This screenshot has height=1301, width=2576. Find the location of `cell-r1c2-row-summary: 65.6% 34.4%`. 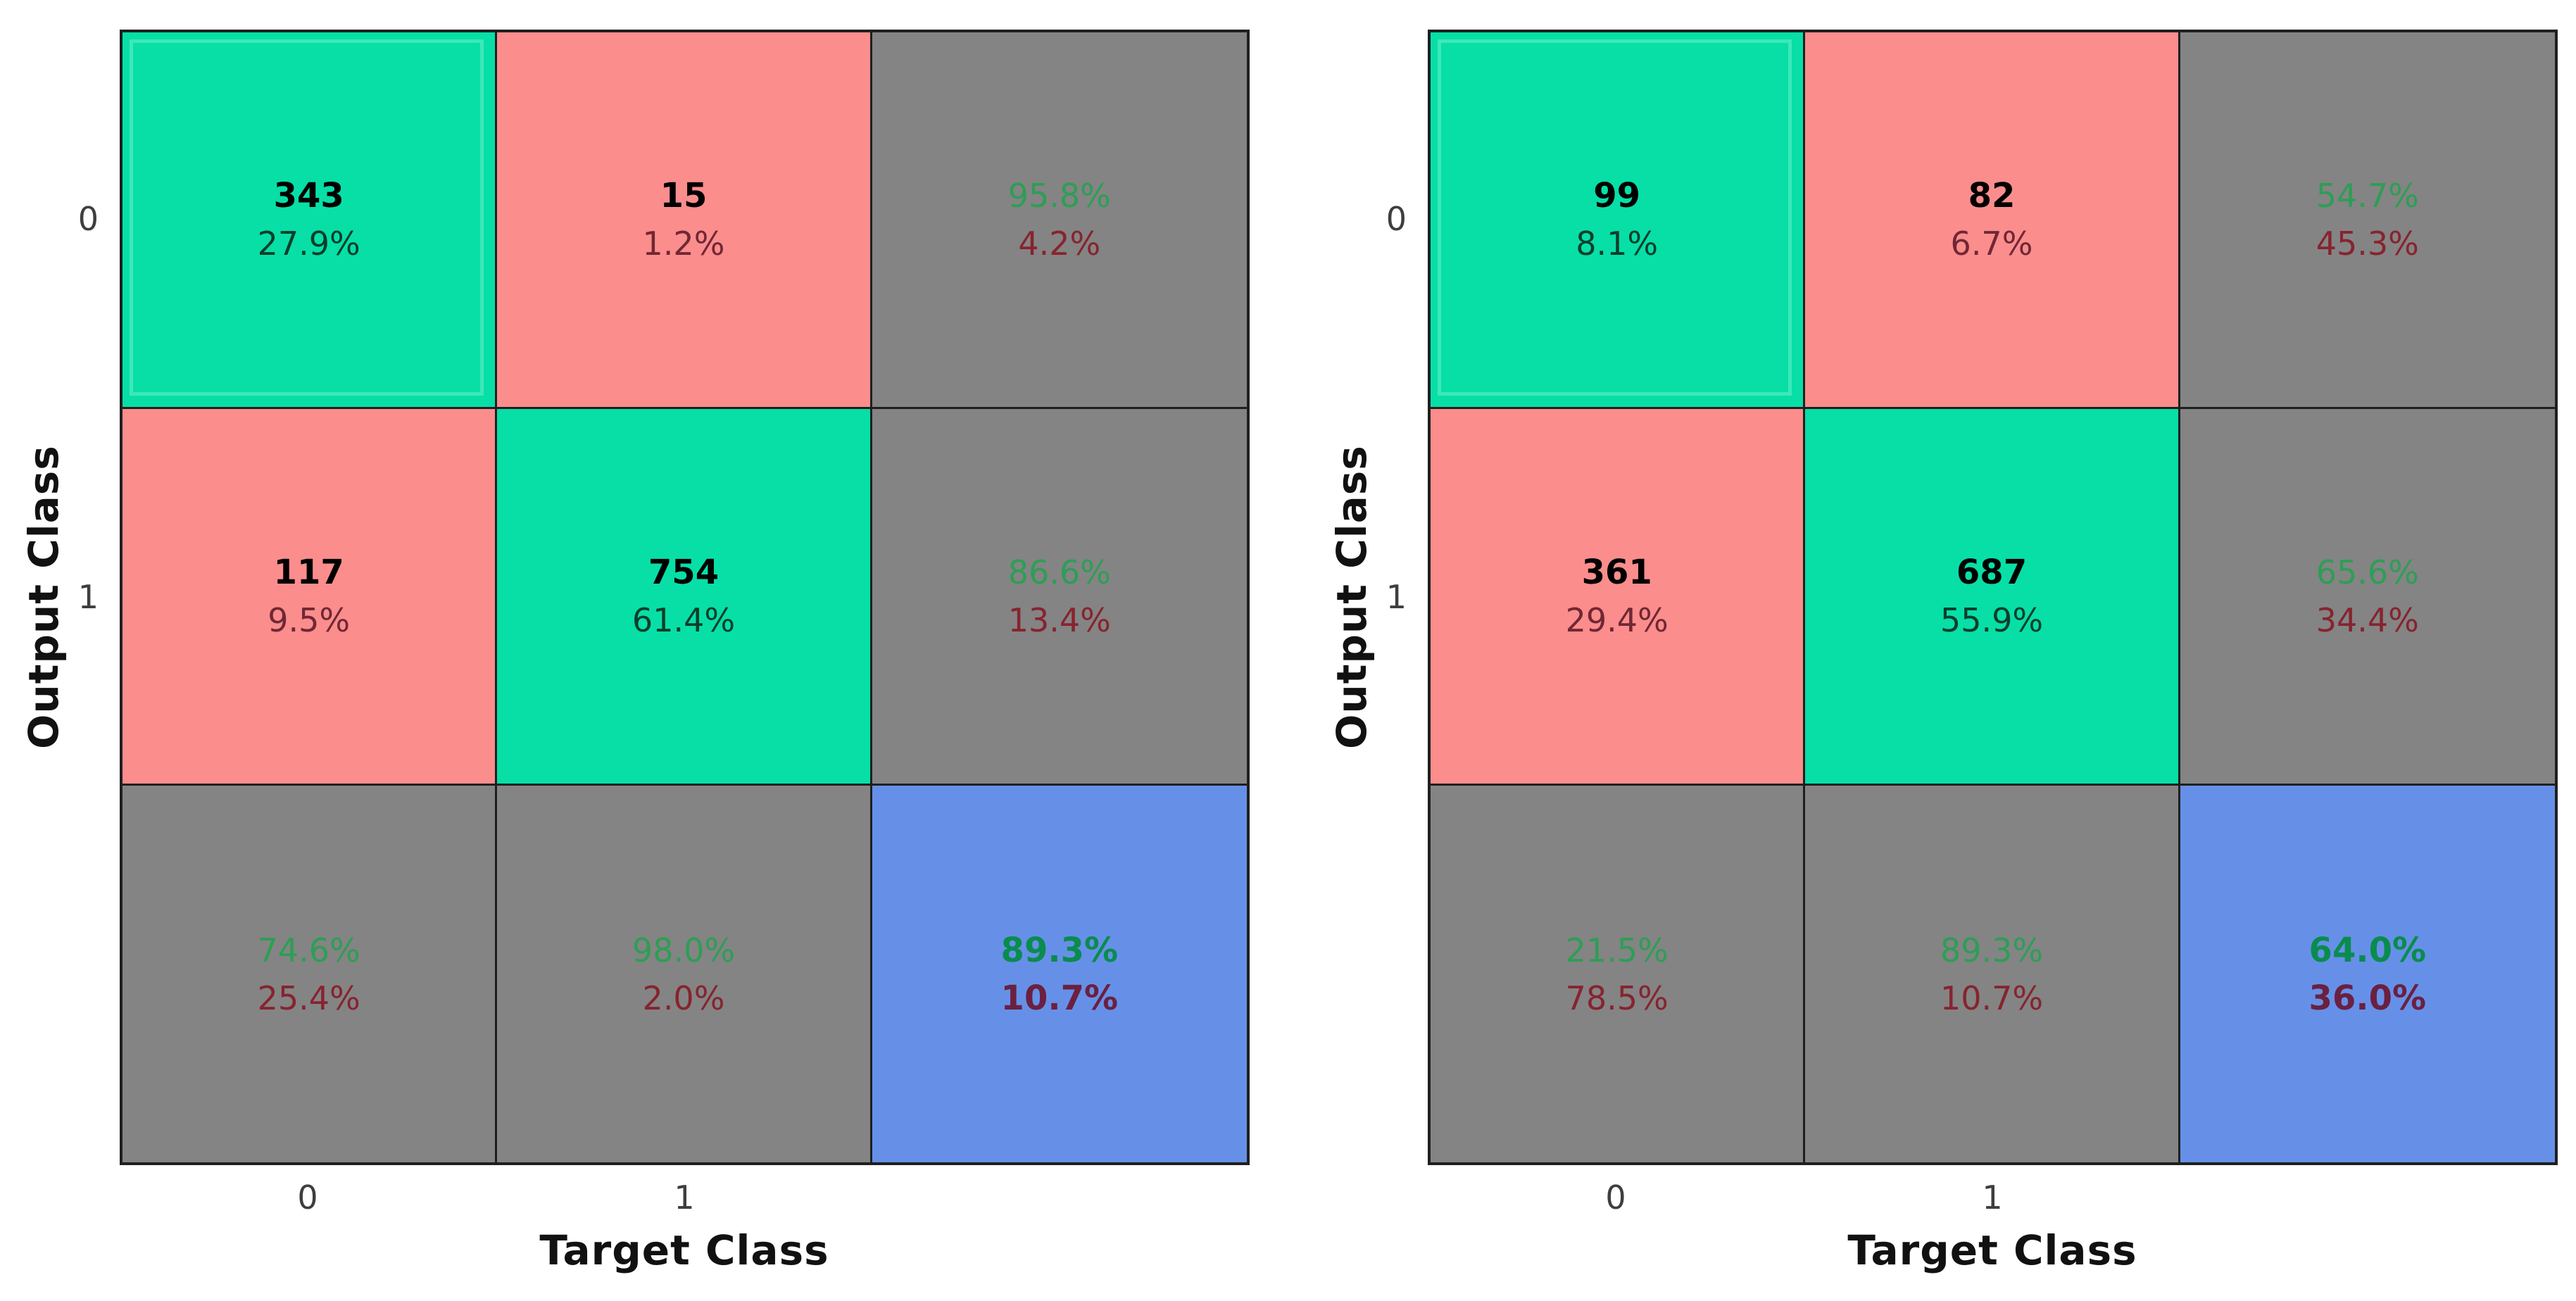

cell-r1c2-row-summary: 65.6% 34.4% is located at coordinates (2367, 597).